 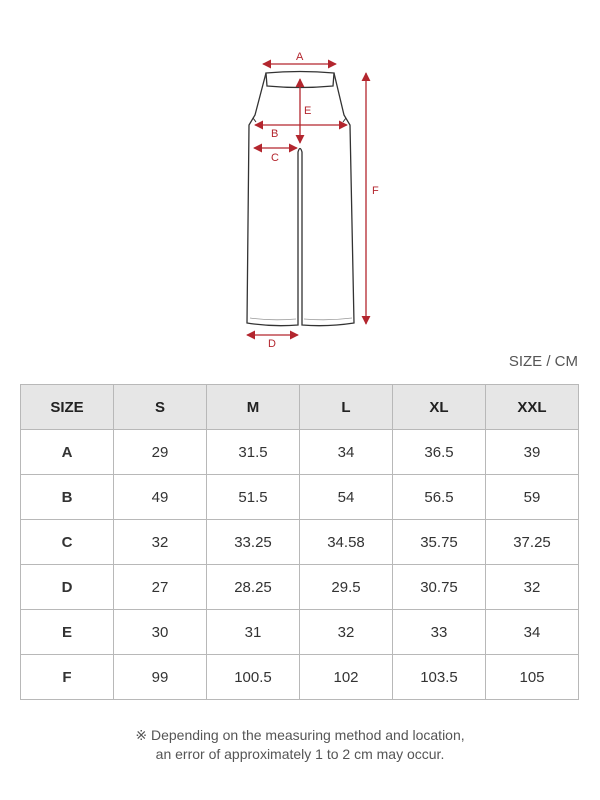 What do you see at coordinates (67, 587) in the screenshot?
I see `row-label: D` at bounding box center [67, 587].